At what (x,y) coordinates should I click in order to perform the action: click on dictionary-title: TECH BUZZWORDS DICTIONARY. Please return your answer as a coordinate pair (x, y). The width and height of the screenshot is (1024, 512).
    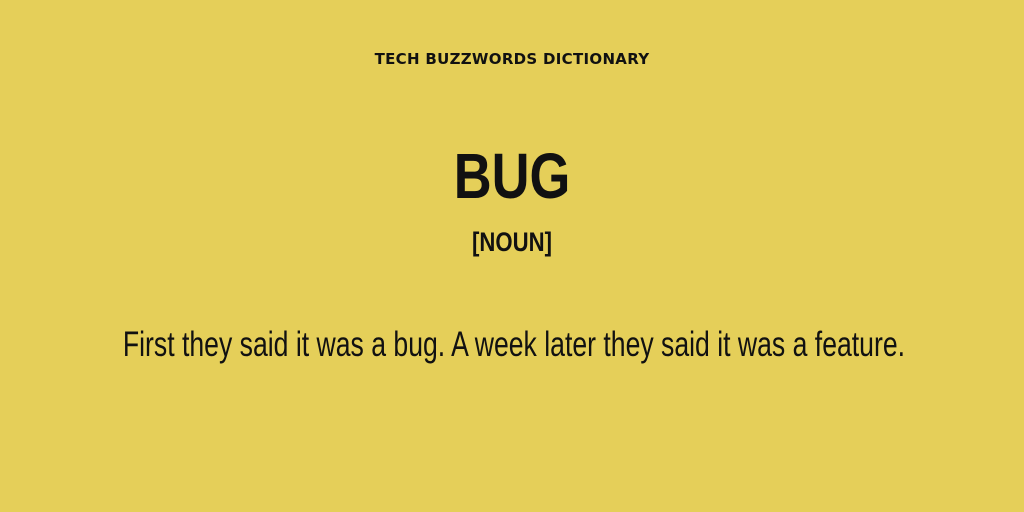
    Looking at the image, I should click on (512, 59).